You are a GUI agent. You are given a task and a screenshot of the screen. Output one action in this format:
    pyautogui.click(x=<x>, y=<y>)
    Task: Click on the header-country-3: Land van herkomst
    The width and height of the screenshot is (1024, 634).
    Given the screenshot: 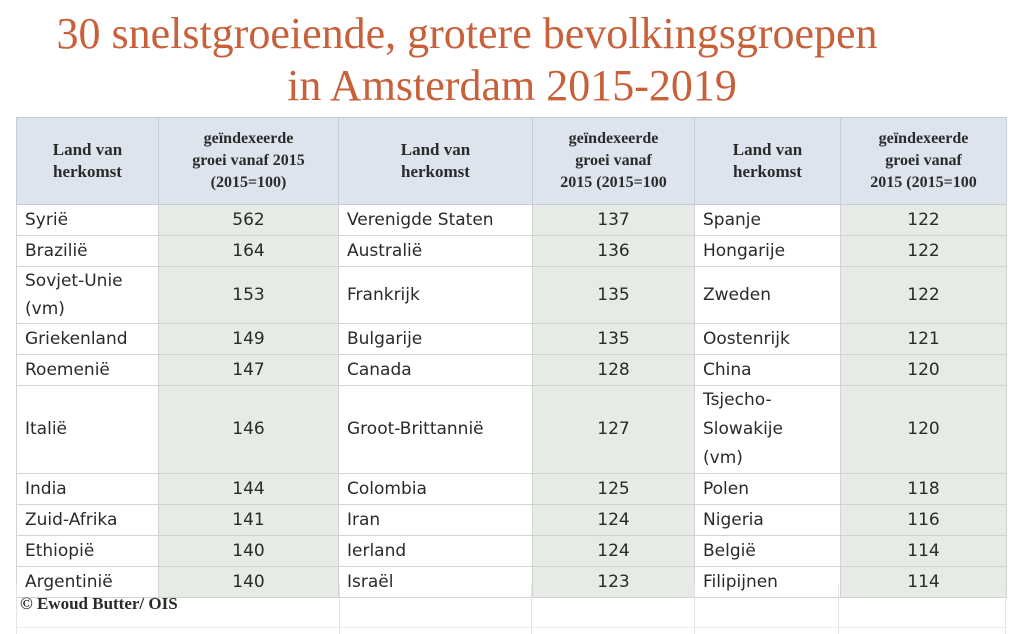 What is the action you would take?
    pyautogui.click(x=767, y=161)
    